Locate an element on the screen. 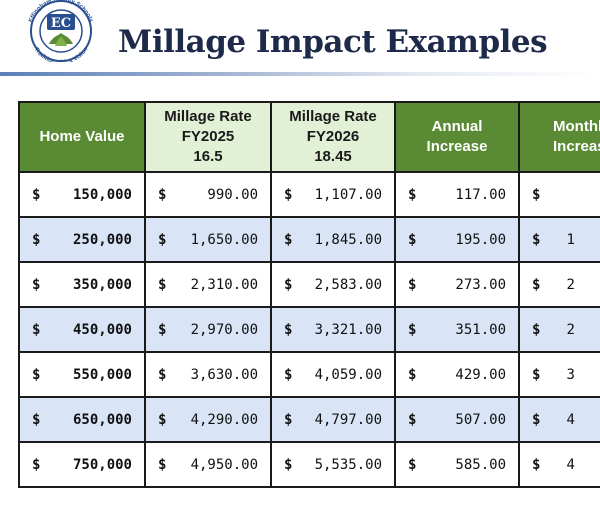 The height and width of the screenshot is (511, 600). cell-tax-fy2026: $3,321.00 is located at coordinates (333, 329).